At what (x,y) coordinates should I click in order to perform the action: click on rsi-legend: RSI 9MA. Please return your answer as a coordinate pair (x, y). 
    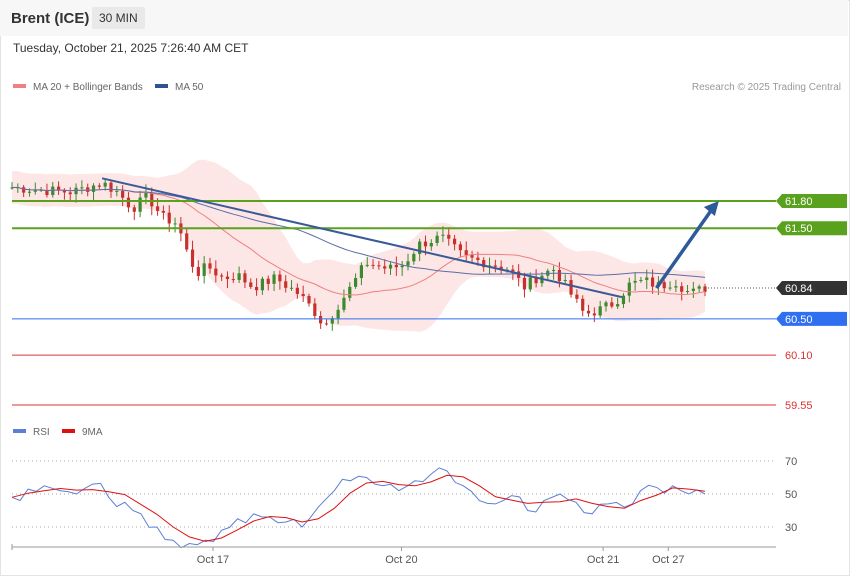
    Looking at the image, I should click on (58, 432).